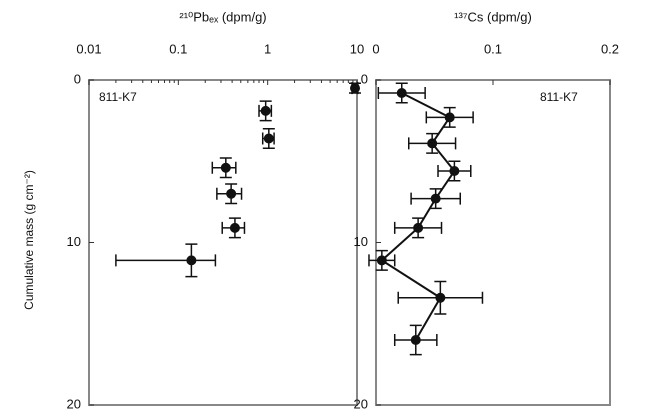  I want to click on x-tick-label: 0, so click(375, 48).